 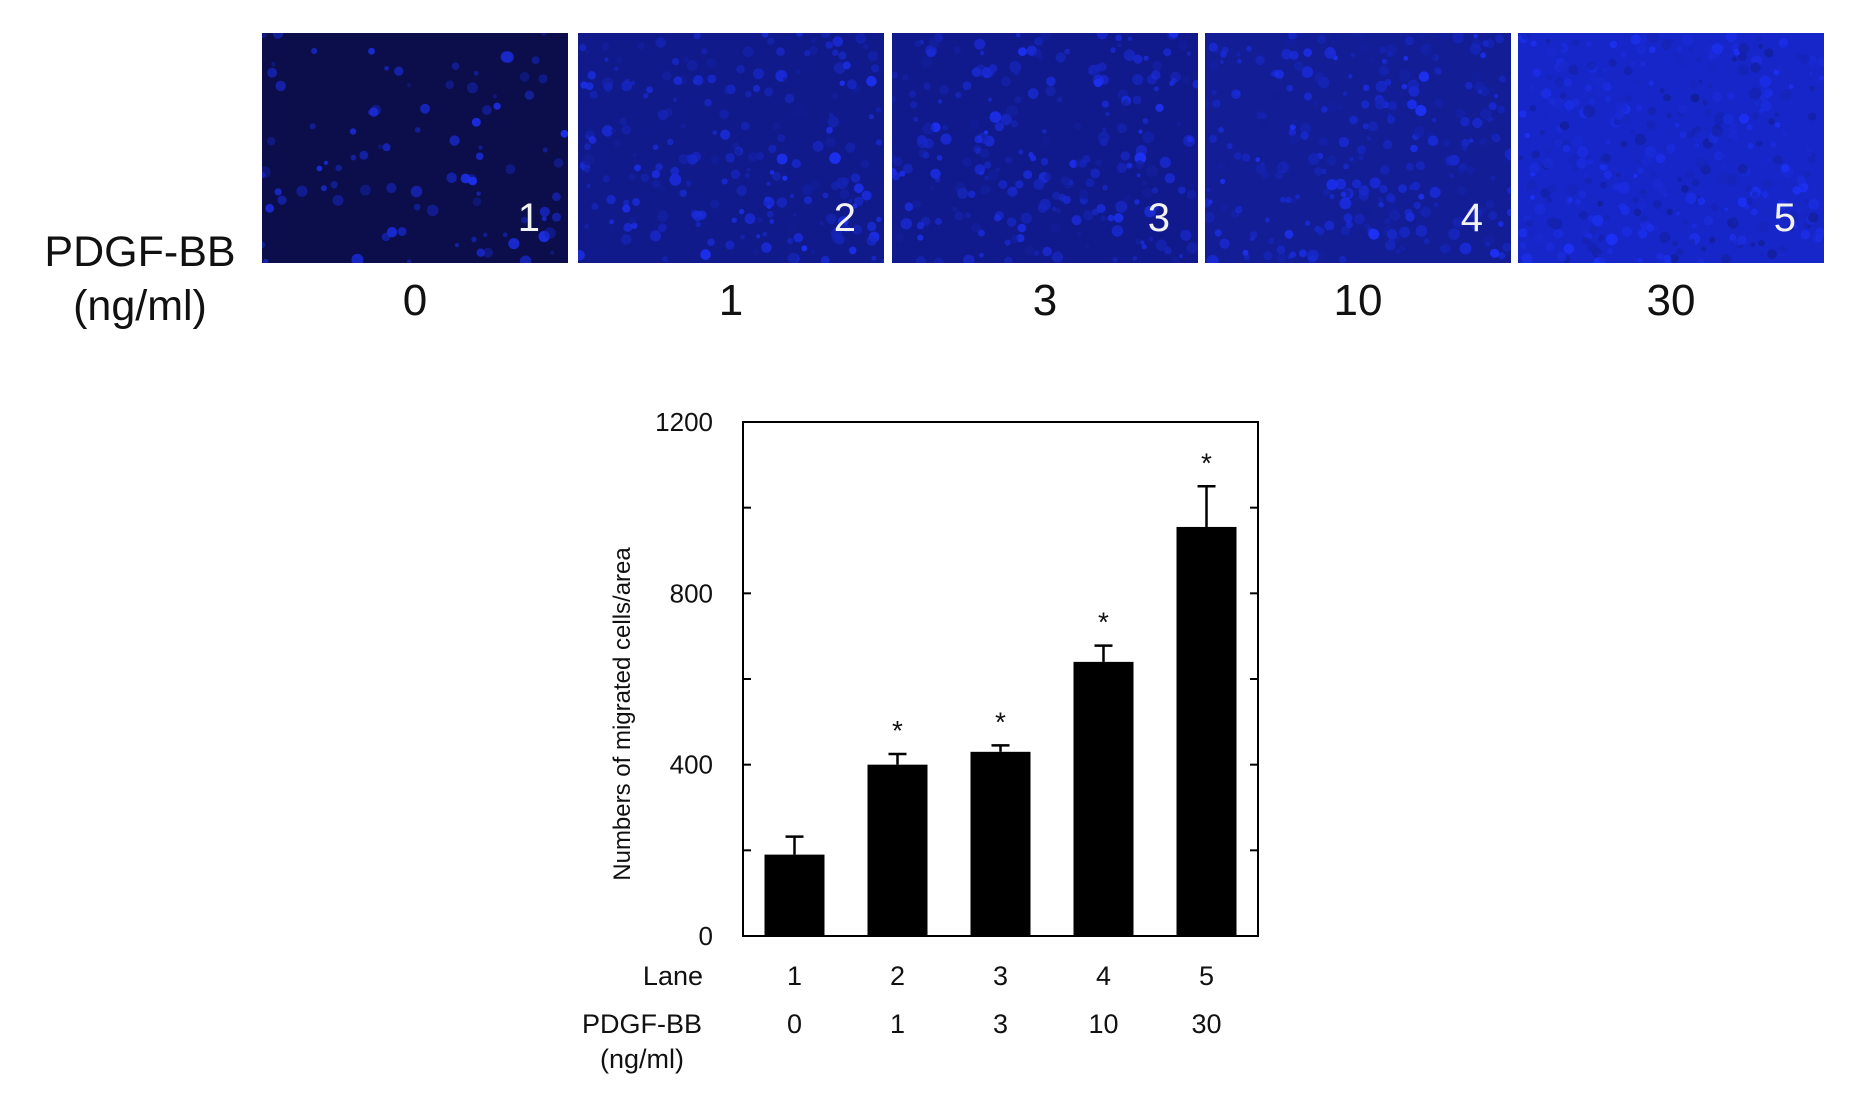 I want to click on dose-value-label: 10, so click(x=1103, y=1024).